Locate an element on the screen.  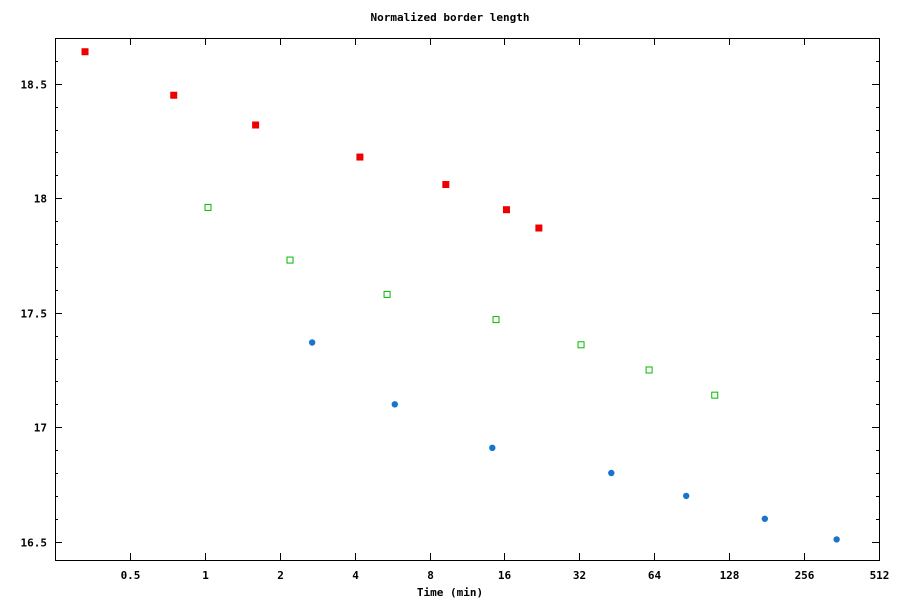
x-tick-label: 4 is located at coordinates (355, 575).